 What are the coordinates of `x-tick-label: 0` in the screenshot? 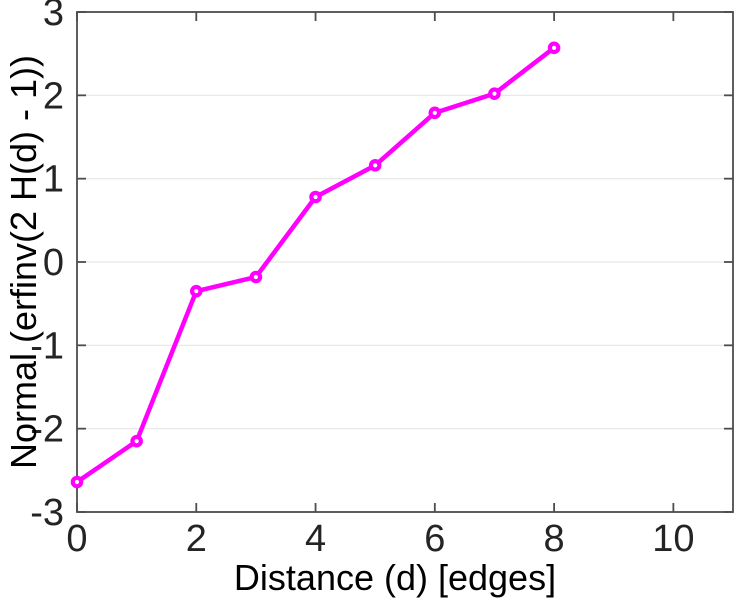 It's located at (76, 539).